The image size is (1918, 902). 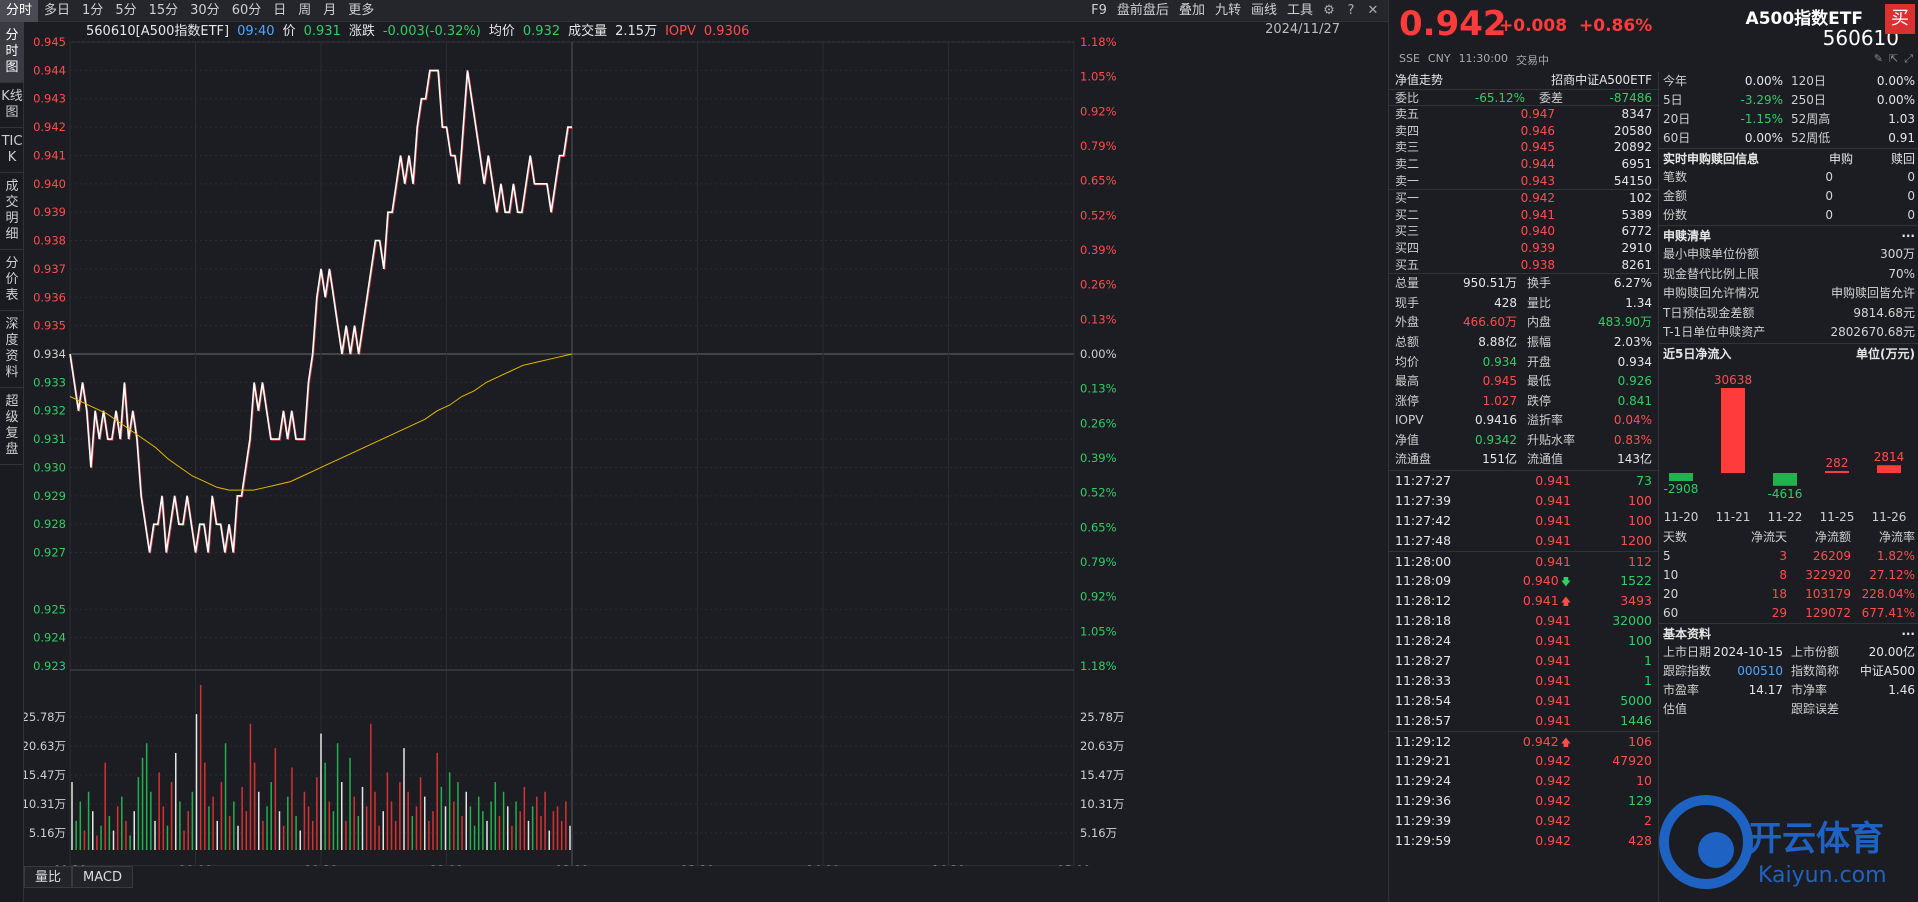 What do you see at coordinates (280, 10) in the screenshot?
I see `period-tab-7: 日` at bounding box center [280, 10].